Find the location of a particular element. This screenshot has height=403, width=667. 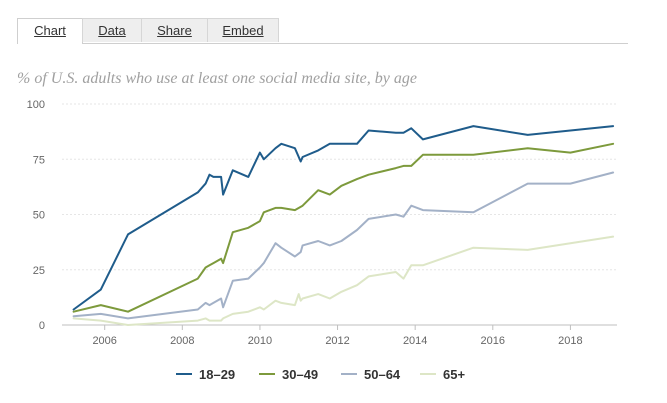

y-tick-label: 100 is located at coordinates (36, 105).